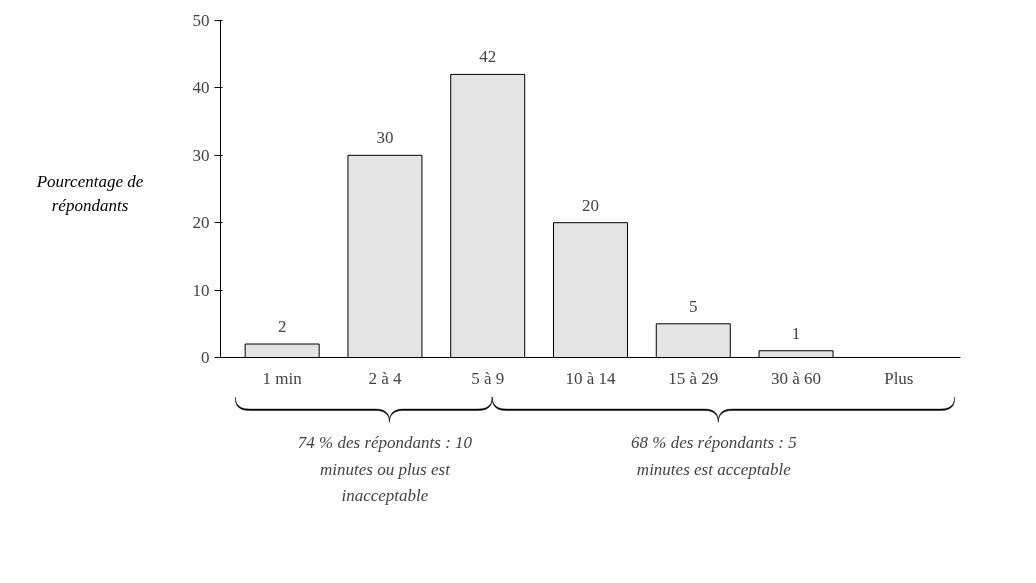  Describe the element at coordinates (796, 378) in the screenshot. I see `x-tick-label: 30 à 60` at that location.